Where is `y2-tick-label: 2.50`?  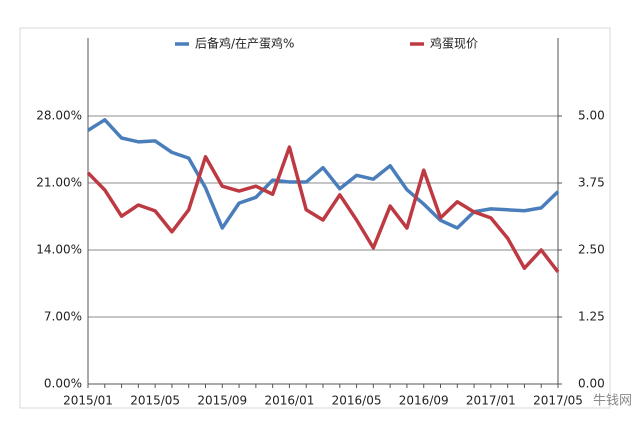
y2-tick-label: 2.50 is located at coordinates (591, 250).